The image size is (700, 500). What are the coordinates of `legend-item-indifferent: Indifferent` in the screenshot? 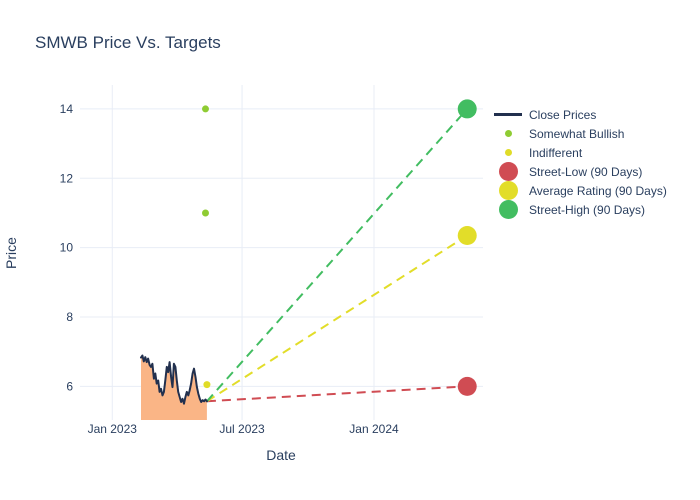 It's located at (579, 152).